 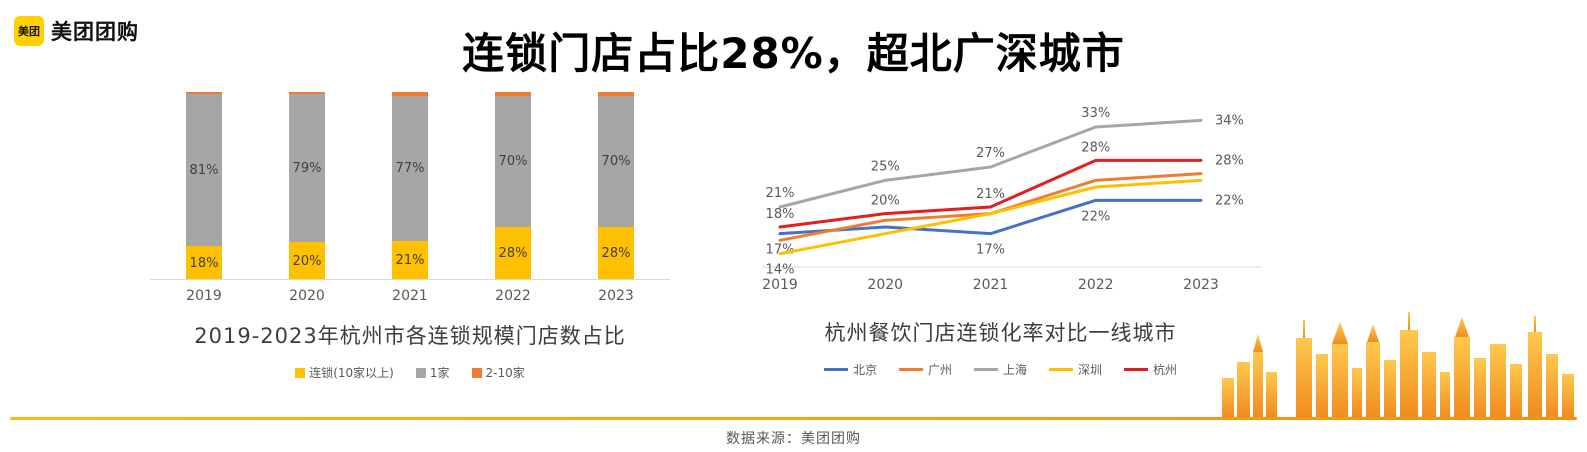 I want to click on bar-column: 21% 77%, so click(x=410, y=186).